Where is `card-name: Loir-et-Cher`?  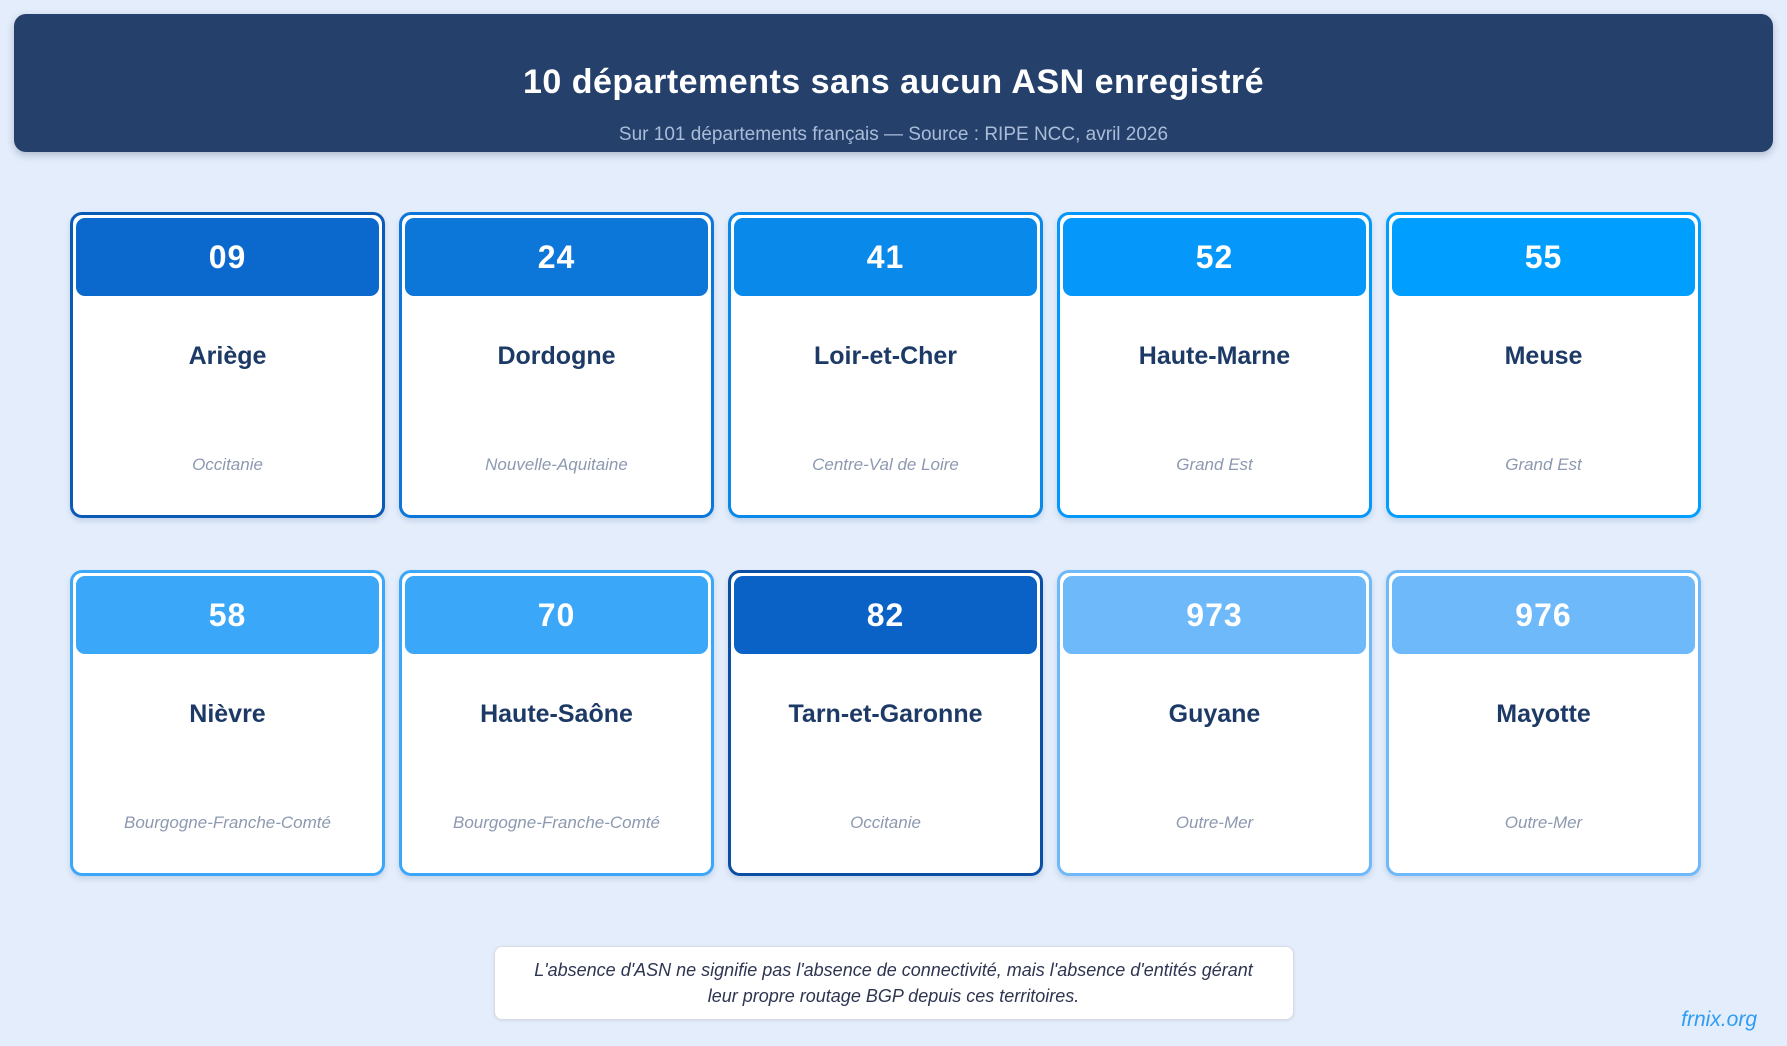
card-name: Loir-et-Cher is located at coordinates (885, 356).